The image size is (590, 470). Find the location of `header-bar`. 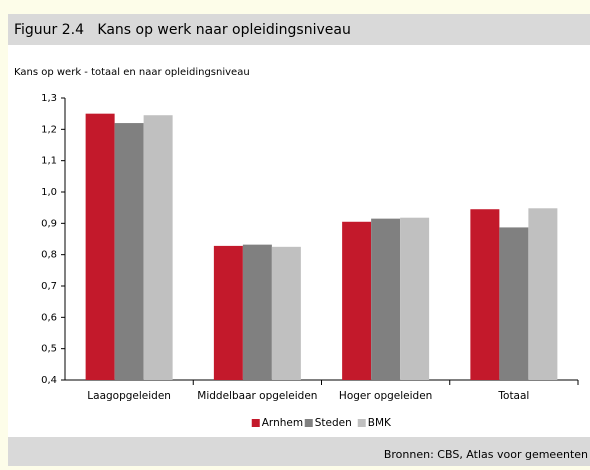

header-bar is located at coordinates (299, 29).